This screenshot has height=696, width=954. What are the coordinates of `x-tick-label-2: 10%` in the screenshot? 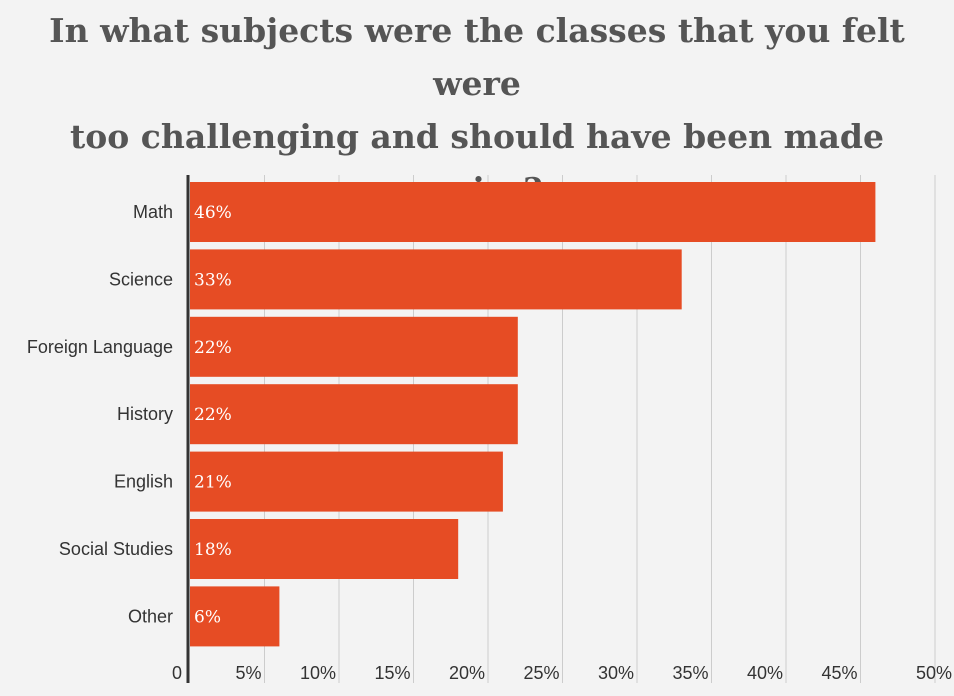 It's located at (318, 673).